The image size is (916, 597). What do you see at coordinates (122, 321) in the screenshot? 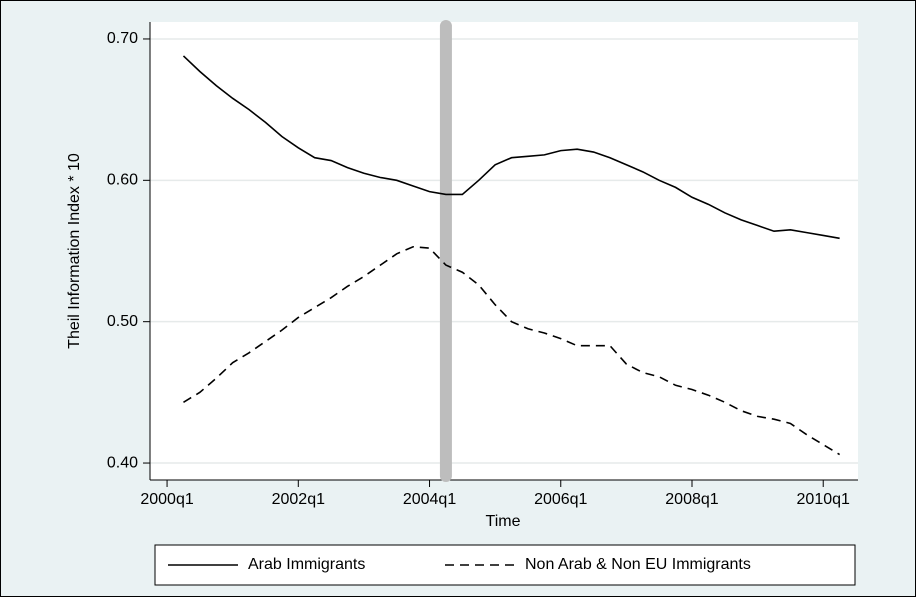
I see `y-tick-label: 0.50` at bounding box center [122, 321].